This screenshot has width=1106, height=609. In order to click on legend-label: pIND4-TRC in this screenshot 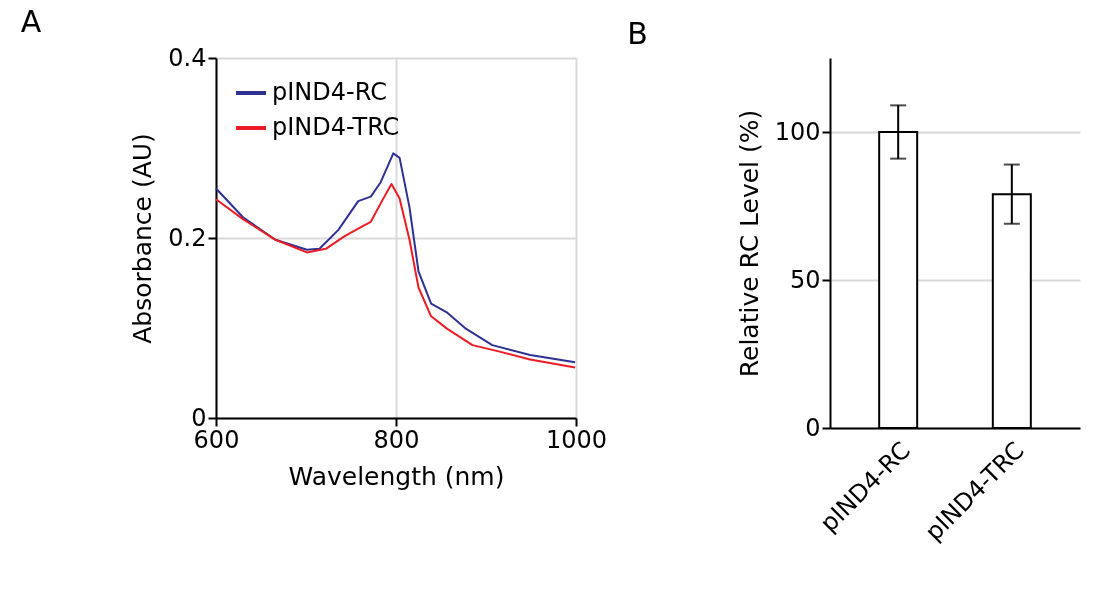, I will do `click(336, 127)`.